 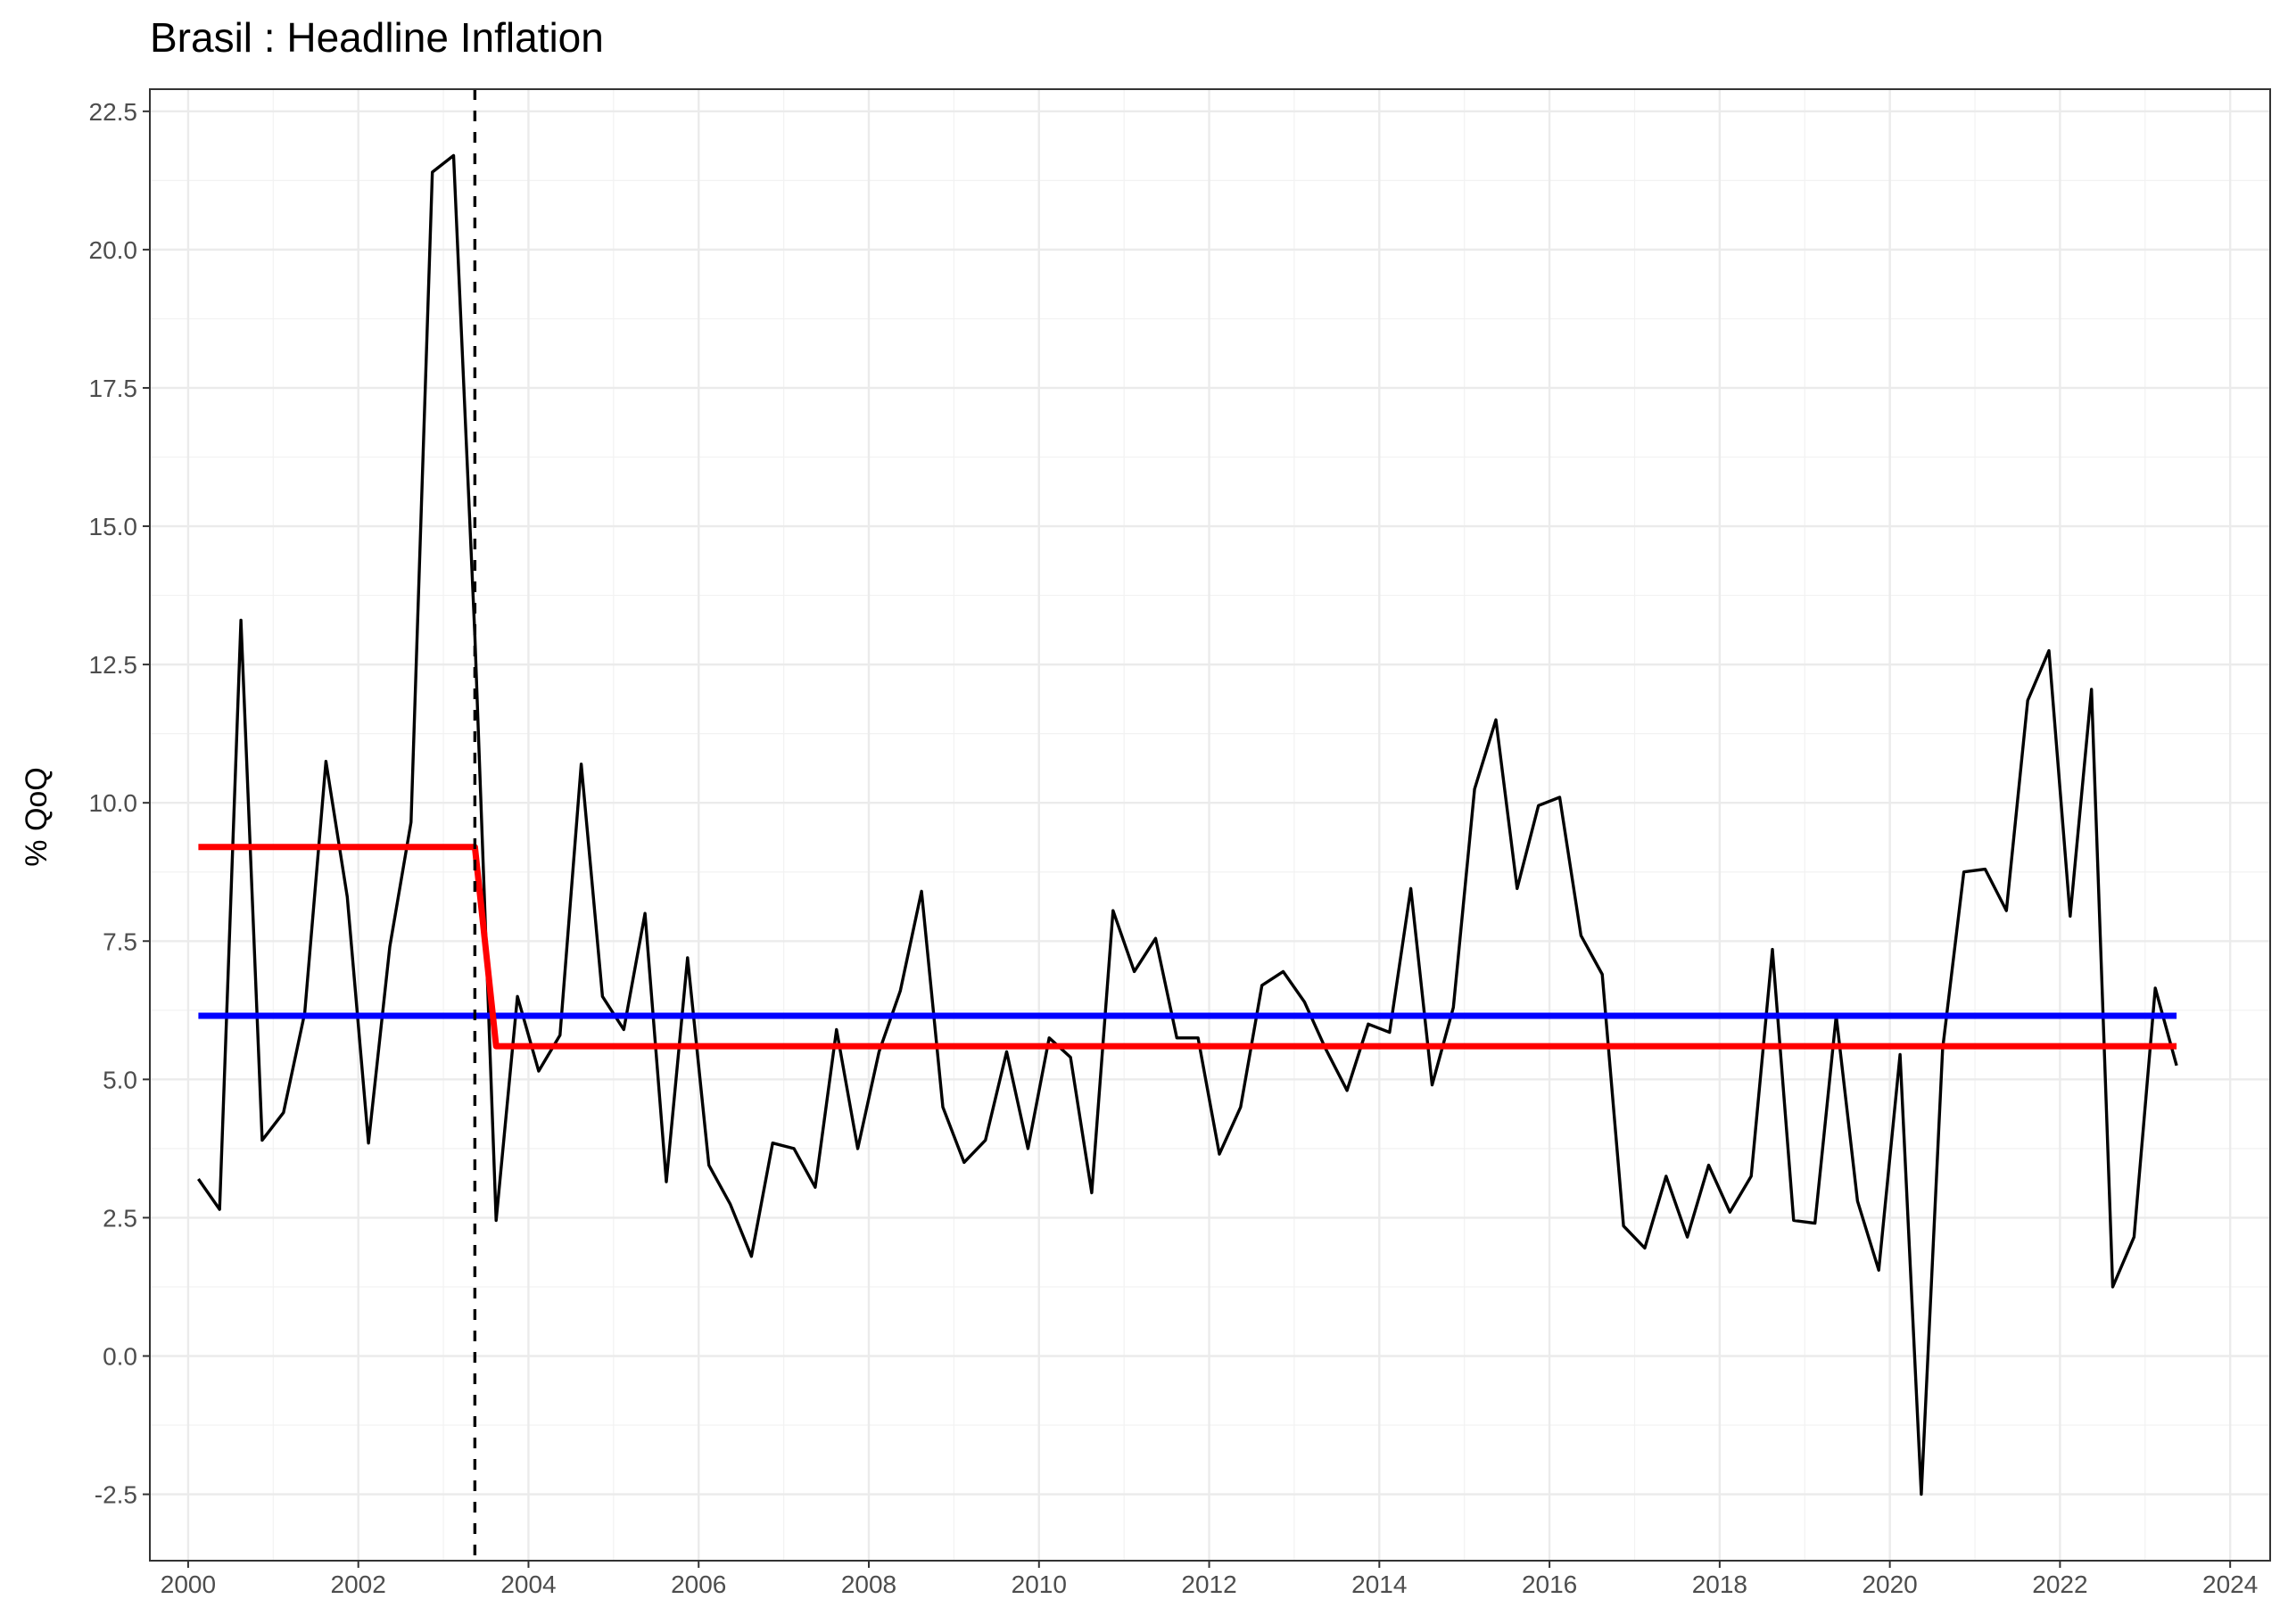 What do you see at coordinates (528, 1584) in the screenshot?
I see `x-tick-label: 2004` at bounding box center [528, 1584].